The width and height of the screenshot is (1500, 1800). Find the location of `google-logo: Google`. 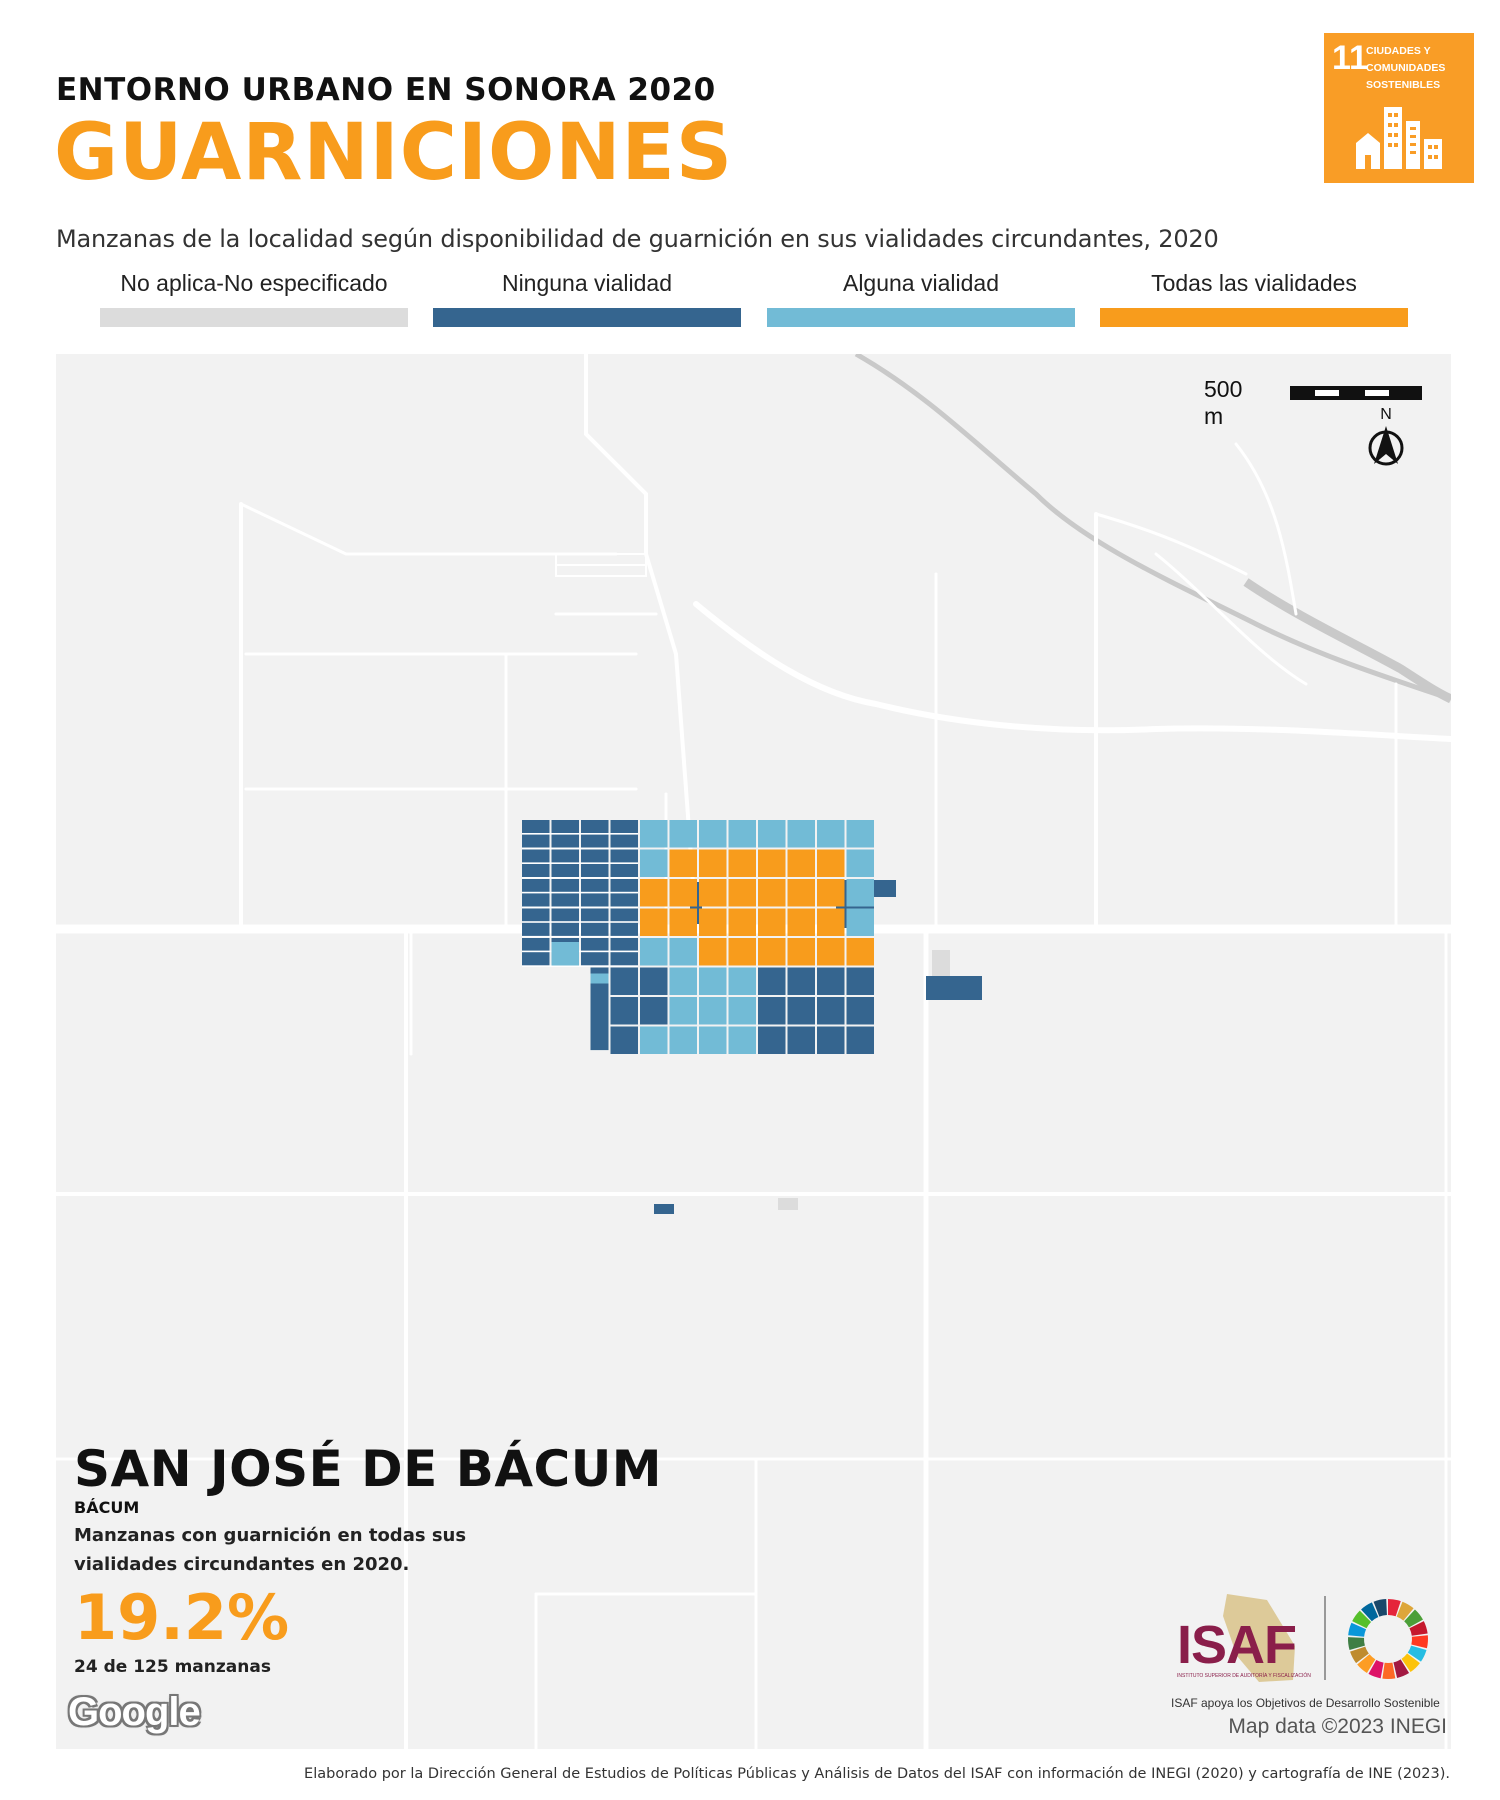

google-logo: Google is located at coordinates (134, 1712).